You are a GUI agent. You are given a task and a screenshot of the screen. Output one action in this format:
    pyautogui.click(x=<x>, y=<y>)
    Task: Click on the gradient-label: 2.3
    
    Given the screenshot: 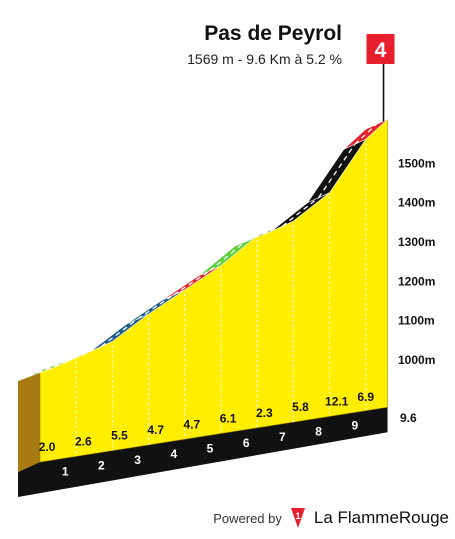 What is the action you would take?
    pyautogui.click(x=264, y=413)
    